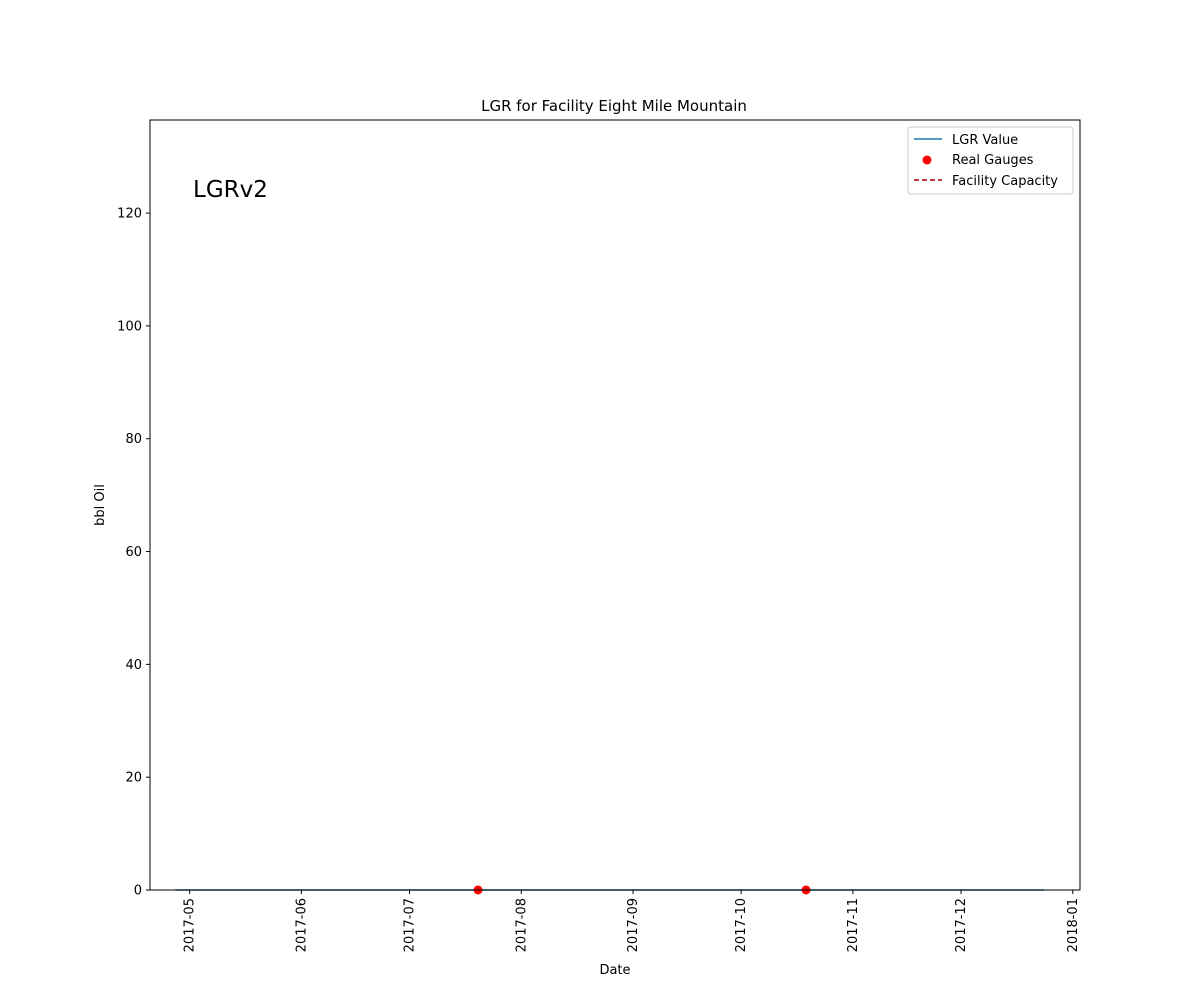 The height and width of the screenshot is (1000, 1200). Describe the element at coordinates (410, 925) in the screenshot. I see `x-tick-label: 2017-07` at that location.